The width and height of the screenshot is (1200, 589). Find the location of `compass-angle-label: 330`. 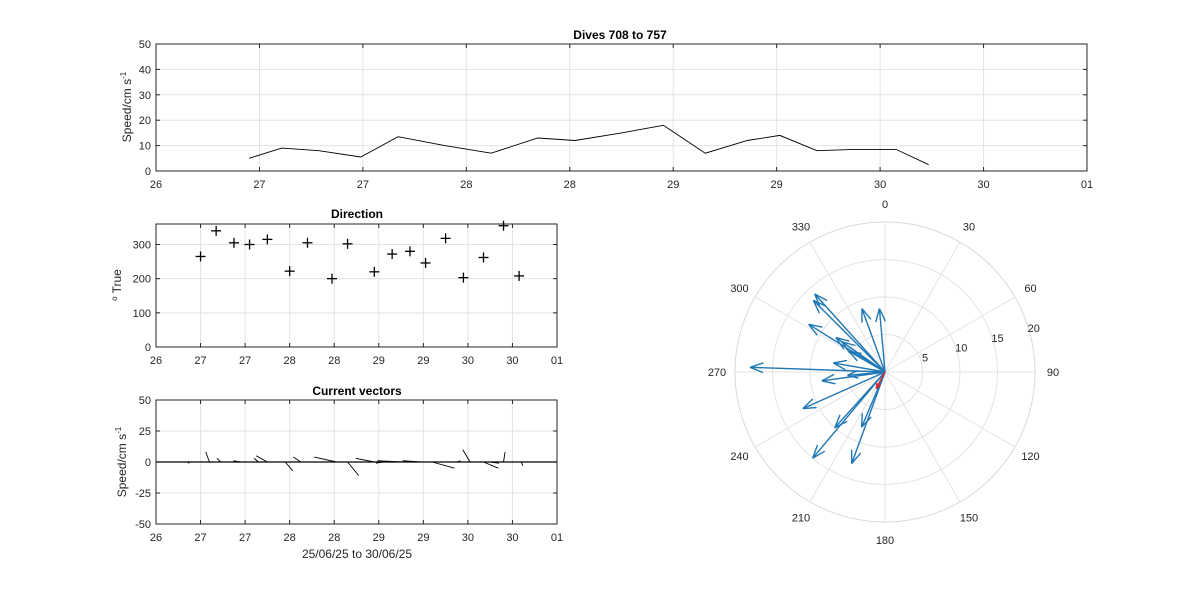

compass-angle-label: 330 is located at coordinates (801, 228).